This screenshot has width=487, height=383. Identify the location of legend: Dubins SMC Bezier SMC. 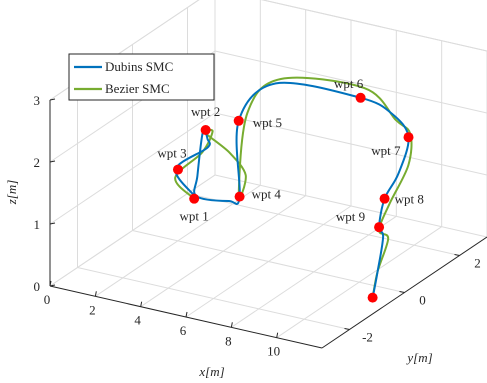
(141, 77).